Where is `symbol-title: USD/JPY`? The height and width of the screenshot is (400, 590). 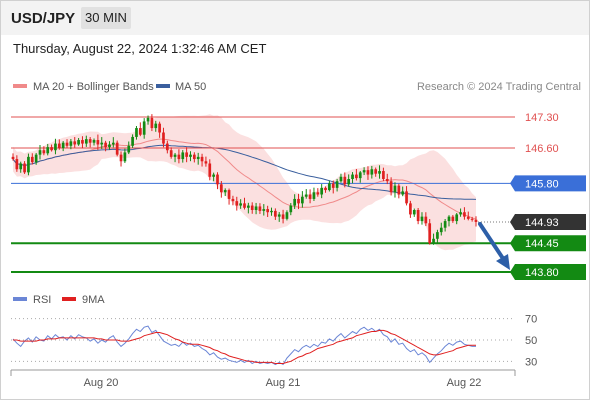 symbol-title: USD/JPY is located at coordinates (43, 18).